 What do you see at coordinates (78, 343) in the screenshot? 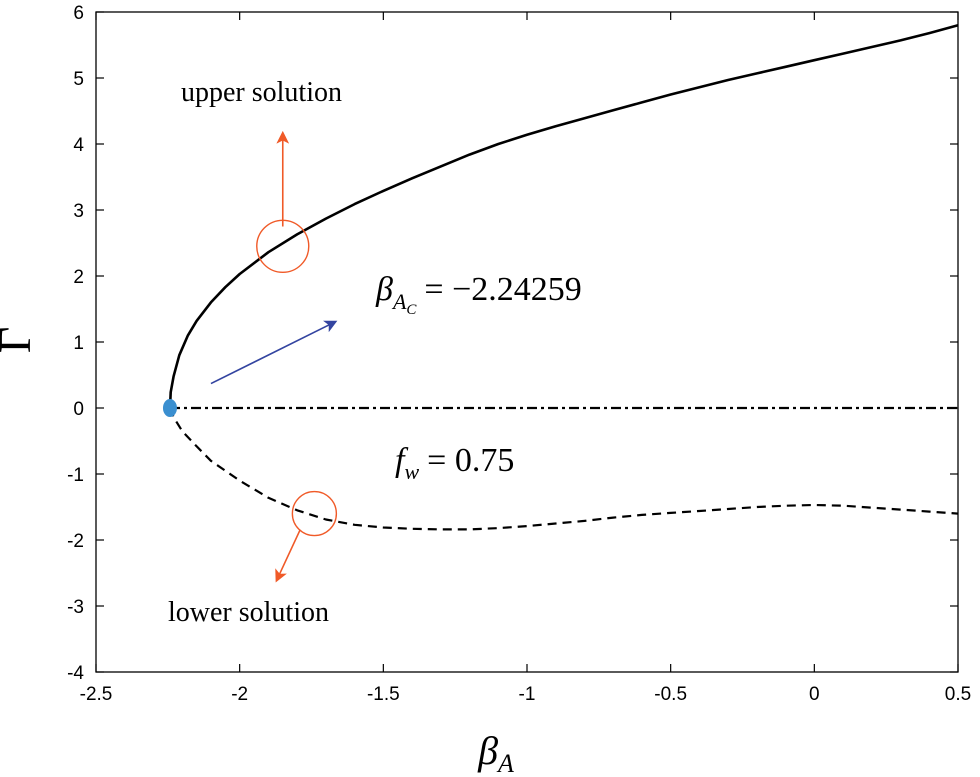
I see `y-tick-label: 1` at bounding box center [78, 343].